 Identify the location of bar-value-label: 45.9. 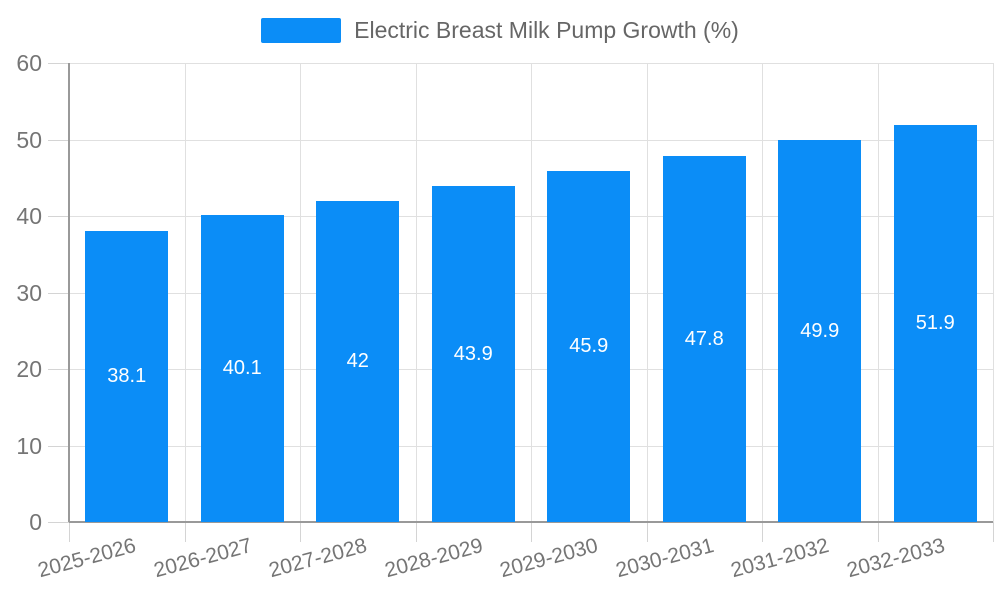
(589, 345).